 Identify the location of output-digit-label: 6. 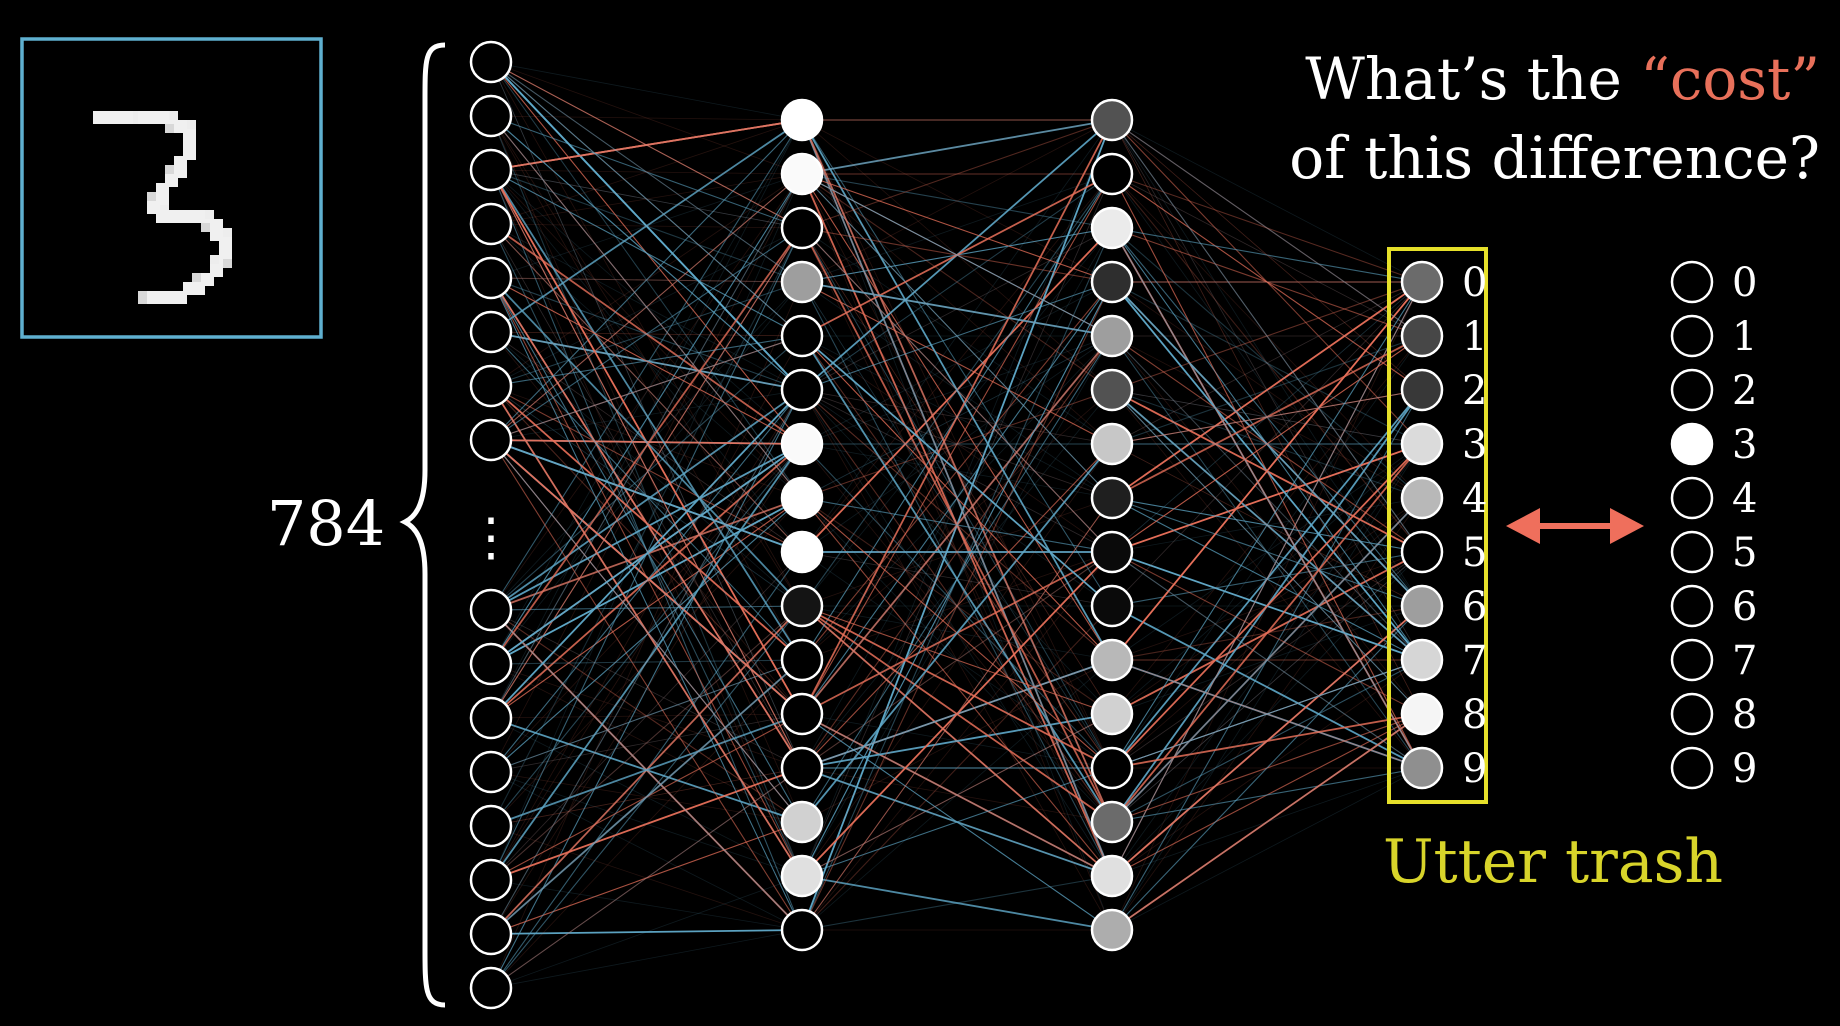
(1474, 607).